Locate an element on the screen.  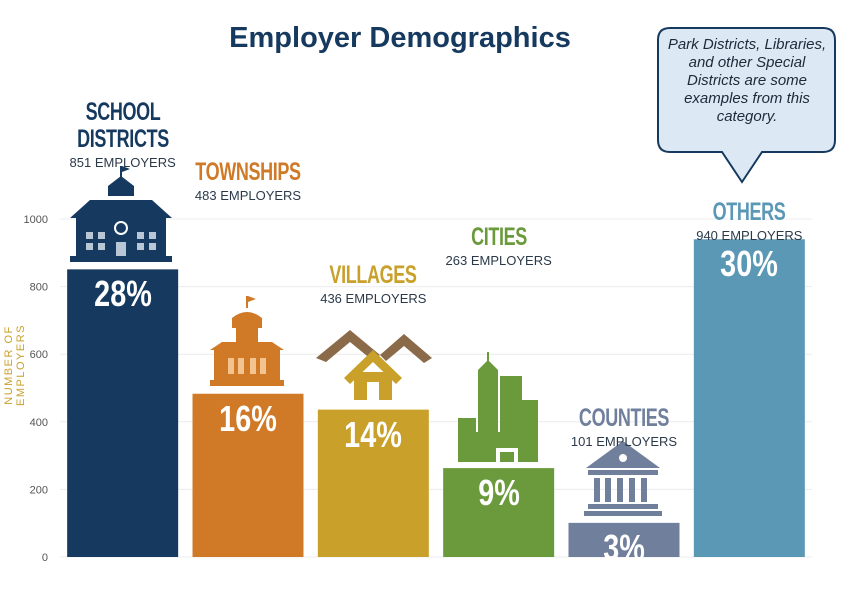
category-label: CITIES is located at coordinates (498, 237).